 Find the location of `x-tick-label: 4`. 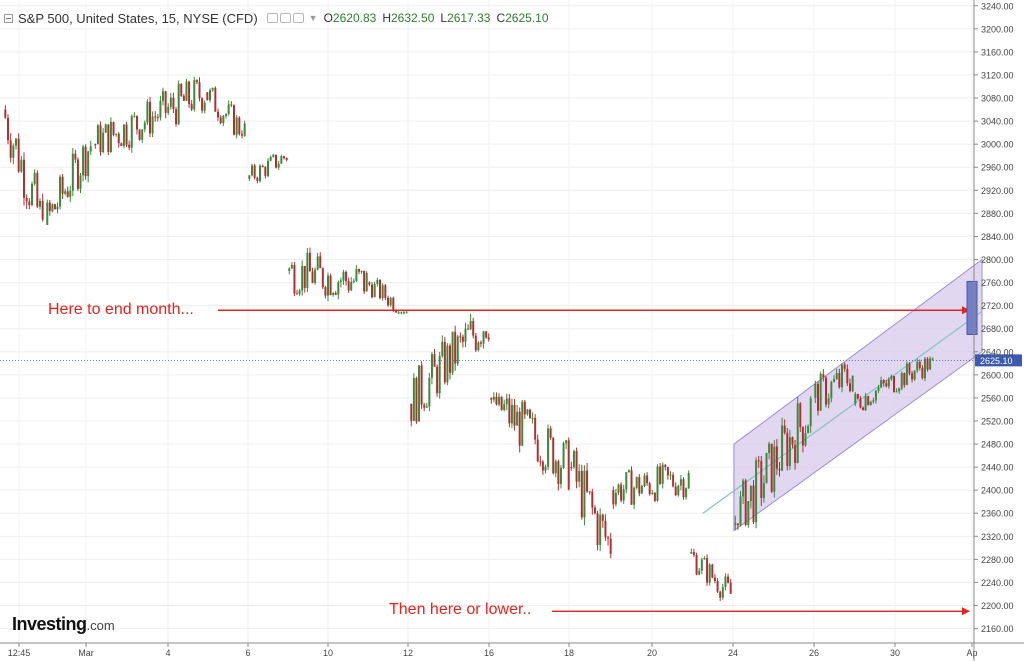

x-tick-label: 4 is located at coordinates (167, 653).